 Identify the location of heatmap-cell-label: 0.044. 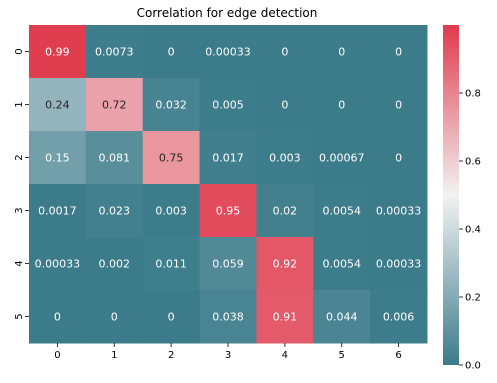
(342, 317).